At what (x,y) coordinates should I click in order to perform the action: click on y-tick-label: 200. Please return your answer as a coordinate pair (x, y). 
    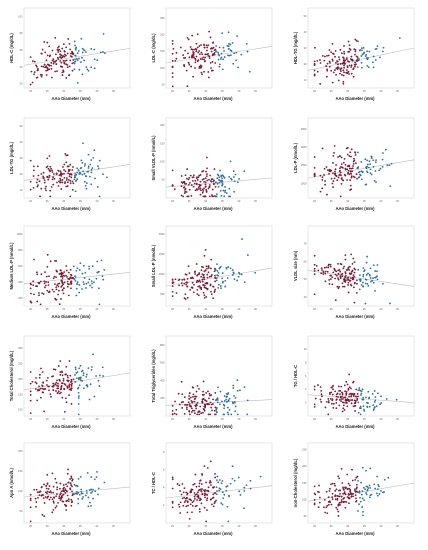
    Looking at the image, I should click on (20, 451).